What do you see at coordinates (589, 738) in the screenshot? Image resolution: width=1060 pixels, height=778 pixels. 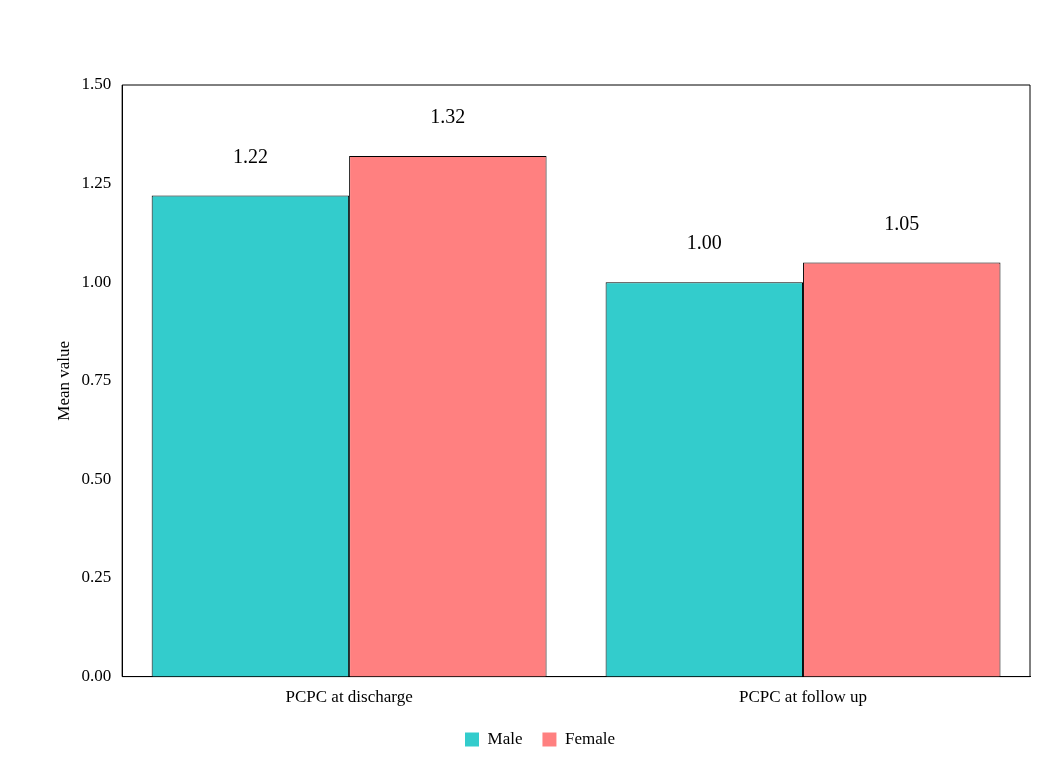 I see `legend-label: Female` at bounding box center [589, 738].